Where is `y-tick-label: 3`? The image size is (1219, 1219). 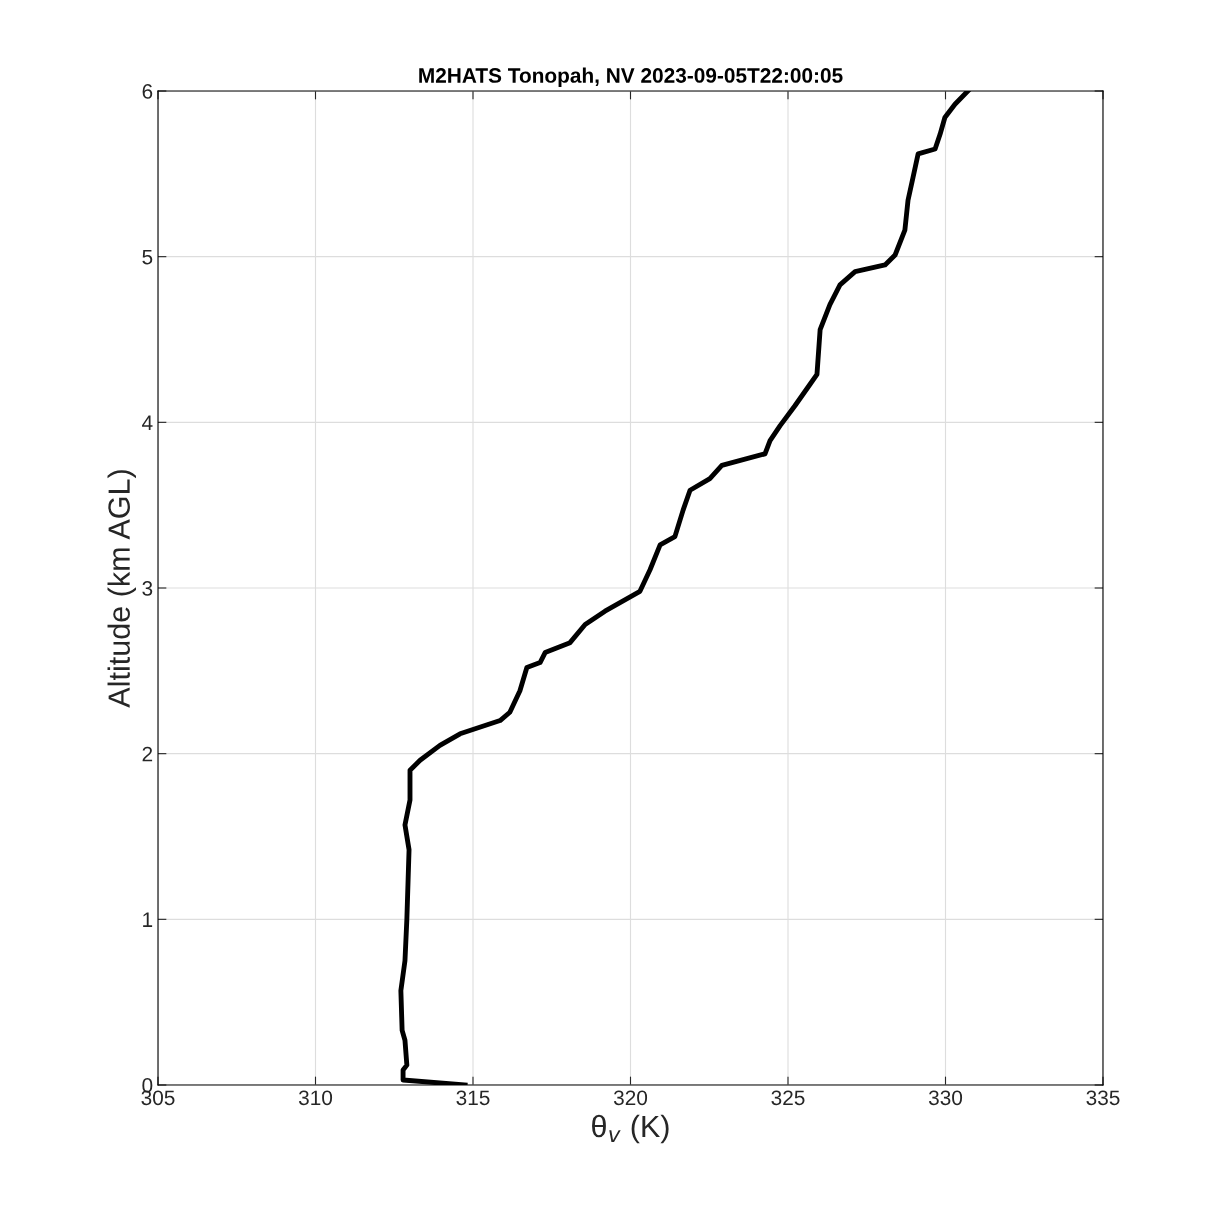
y-tick-label: 3 is located at coordinates (147, 588).